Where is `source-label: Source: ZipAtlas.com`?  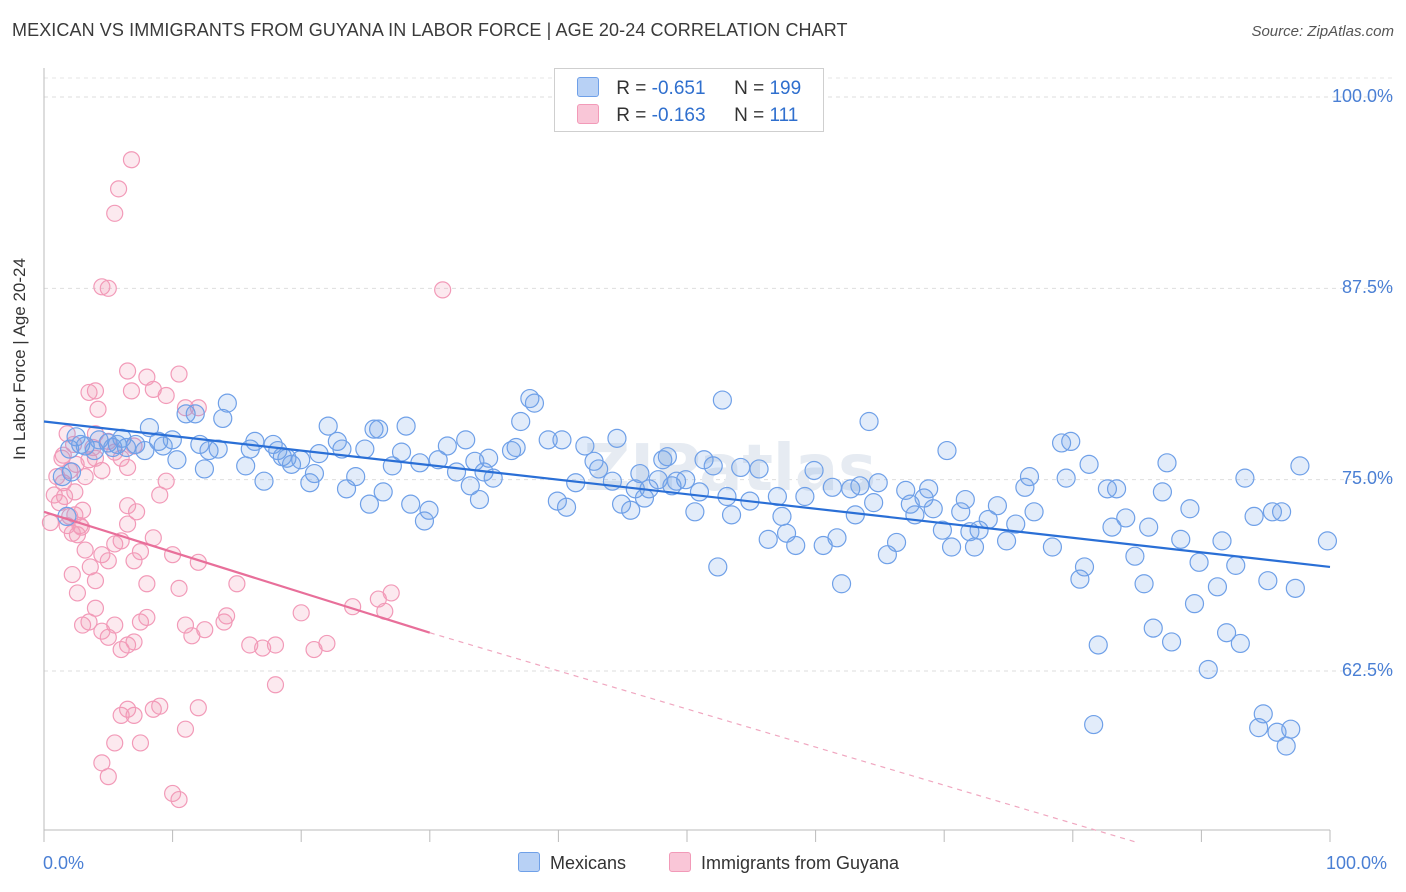
source-label: Source: ZipAtlas.com is located at coordinates (1322, 31).